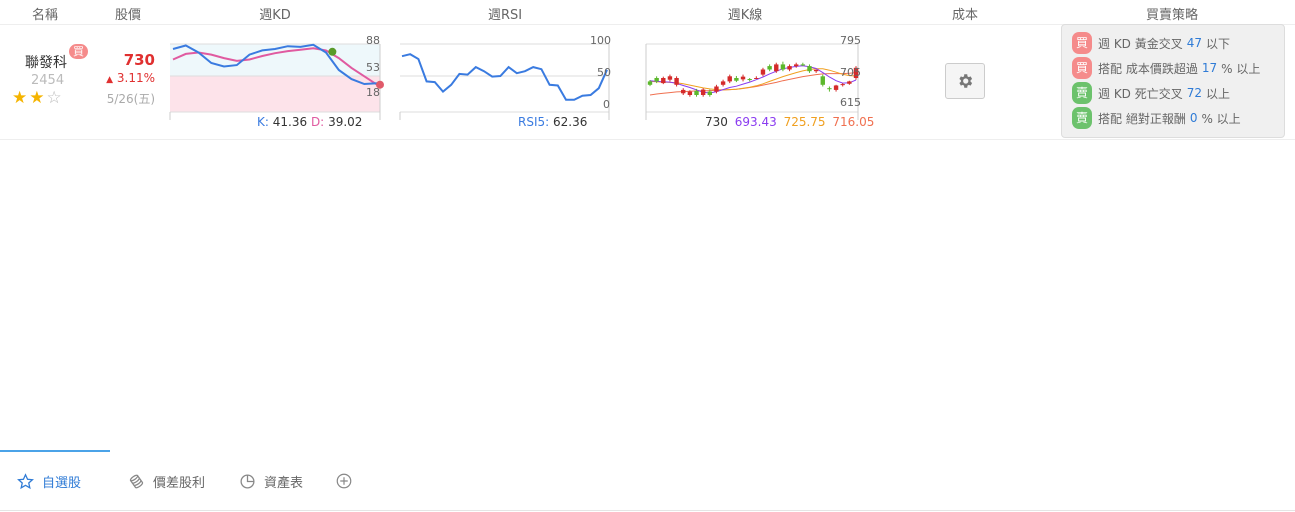 The height and width of the screenshot is (512, 1295). What do you see at coordinates (284, 483) in the screenshot?
I see `tab-assets-label: 資產表` at bounding box center [284, 483].